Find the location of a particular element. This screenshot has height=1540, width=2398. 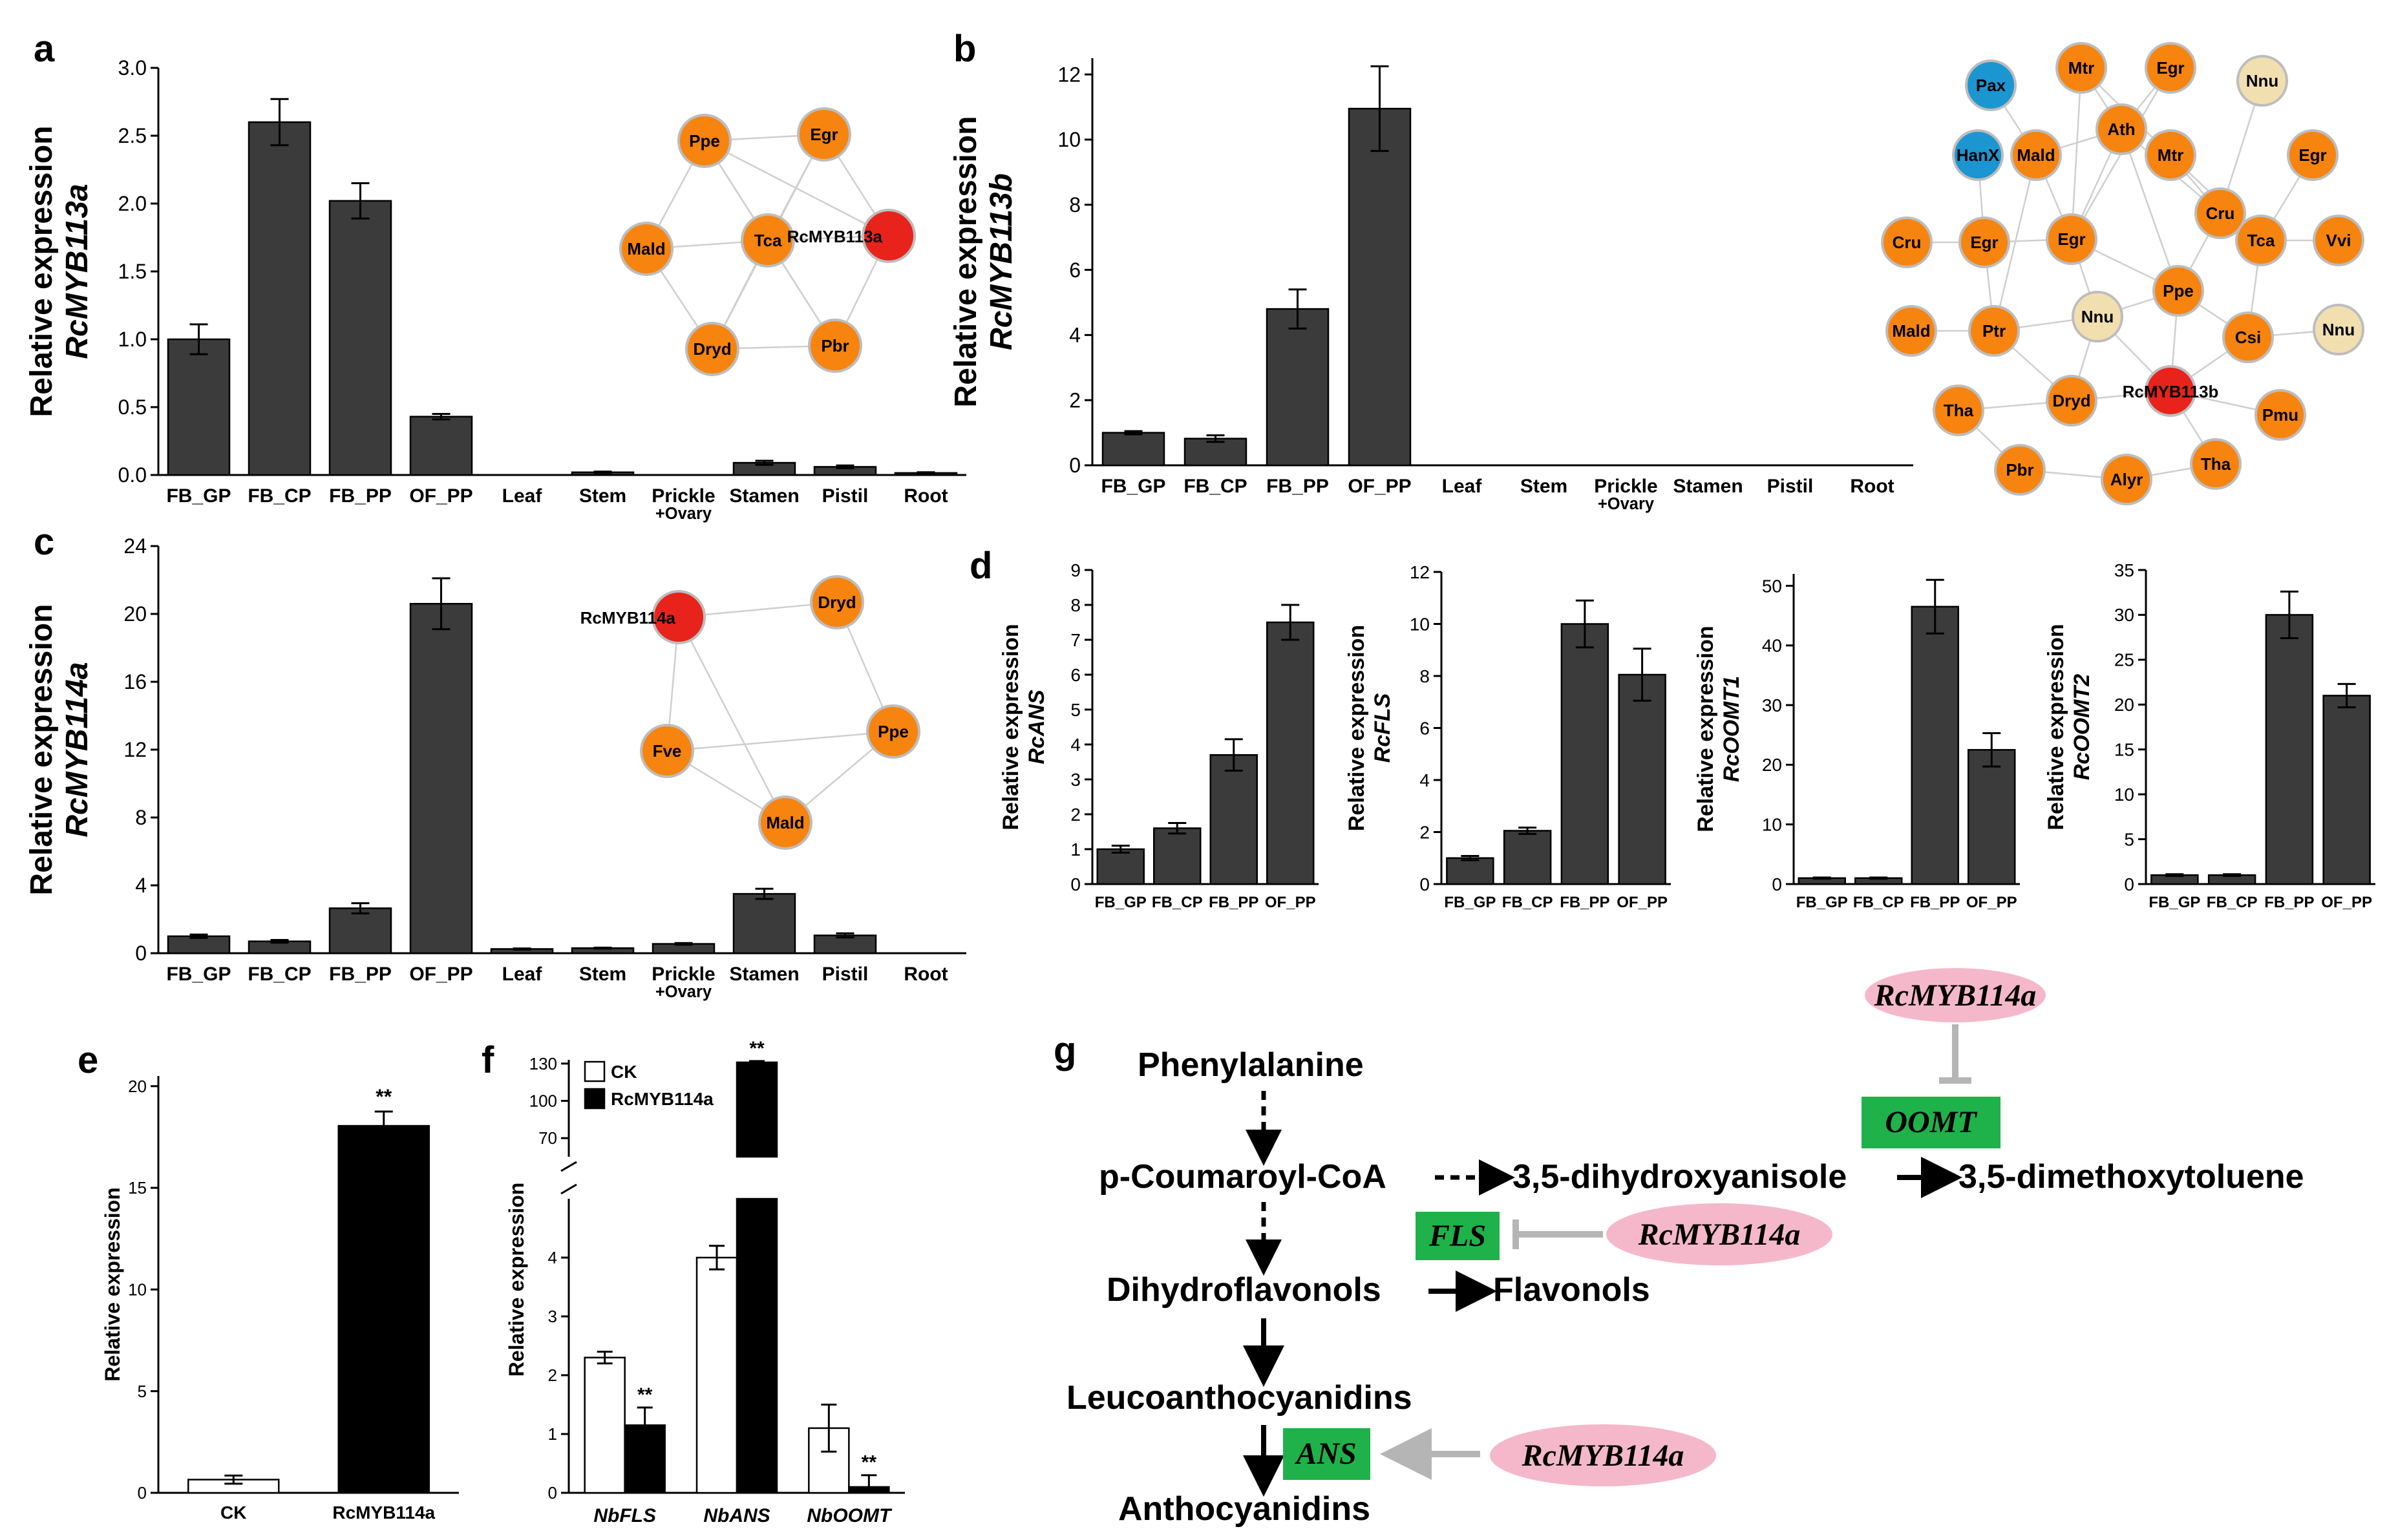

network-node-label: Dryd is located at coordinates (712, 349).